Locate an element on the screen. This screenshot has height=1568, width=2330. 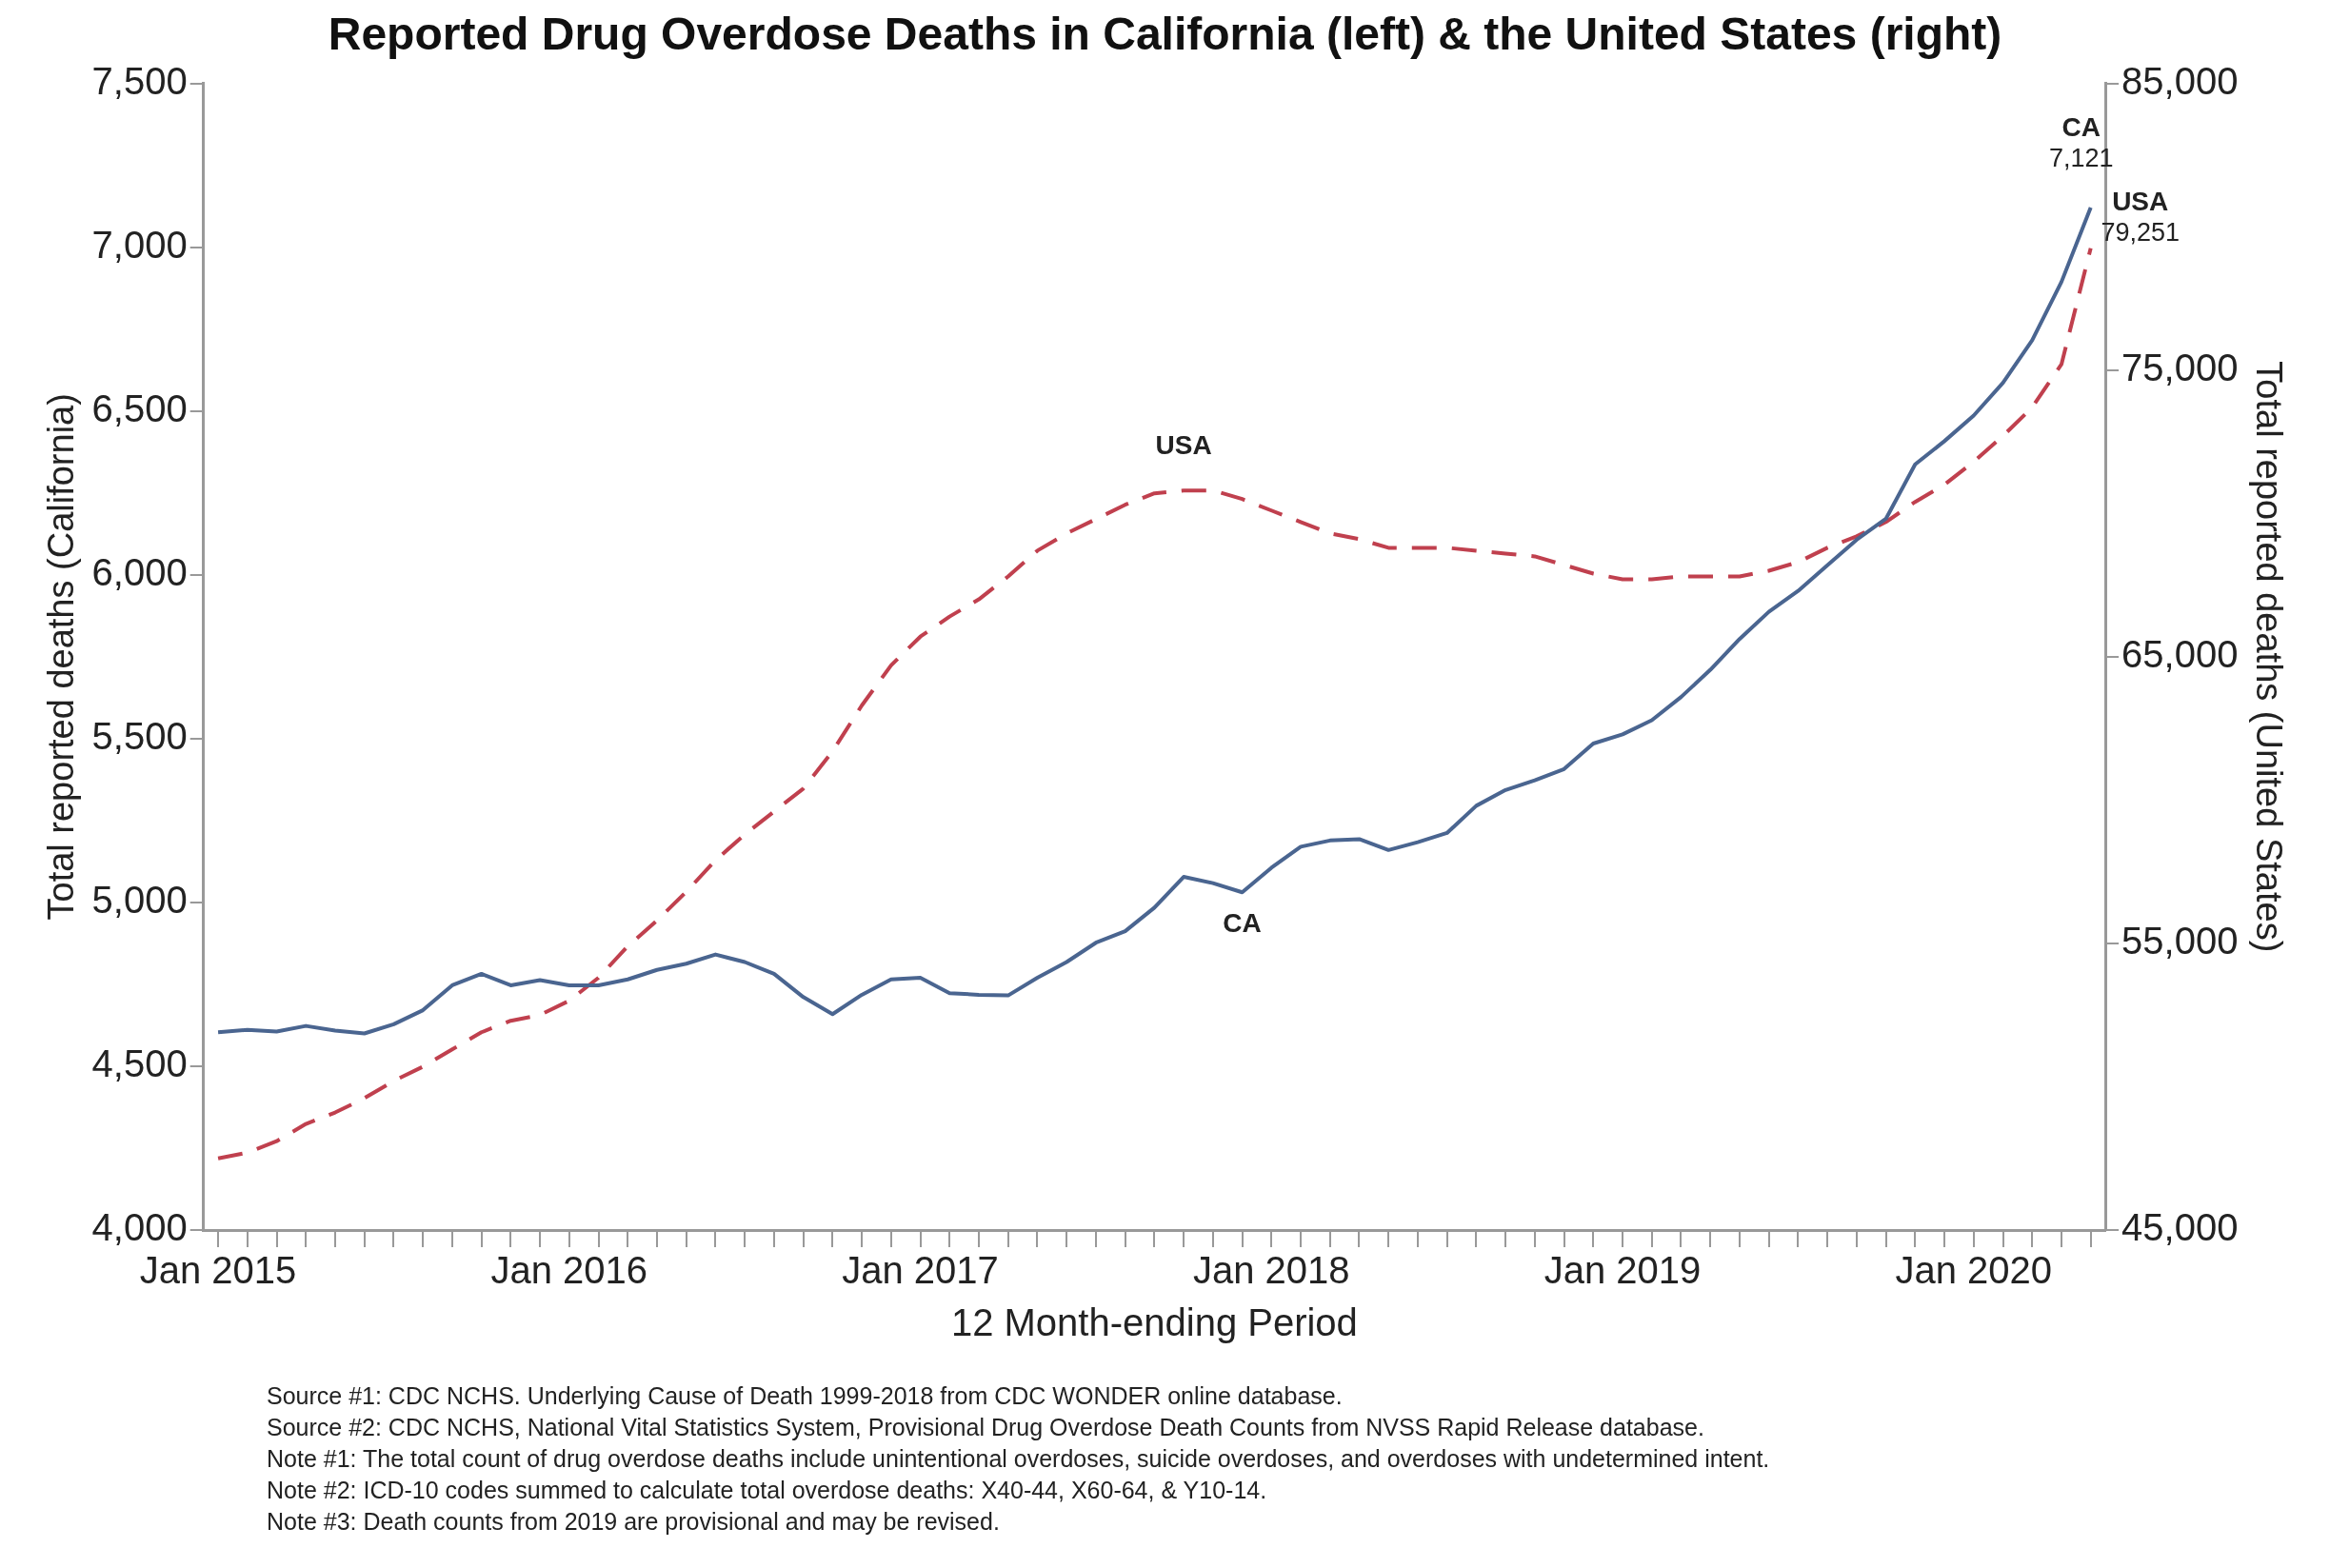
text: CA is located at coordinates (2081, 128).